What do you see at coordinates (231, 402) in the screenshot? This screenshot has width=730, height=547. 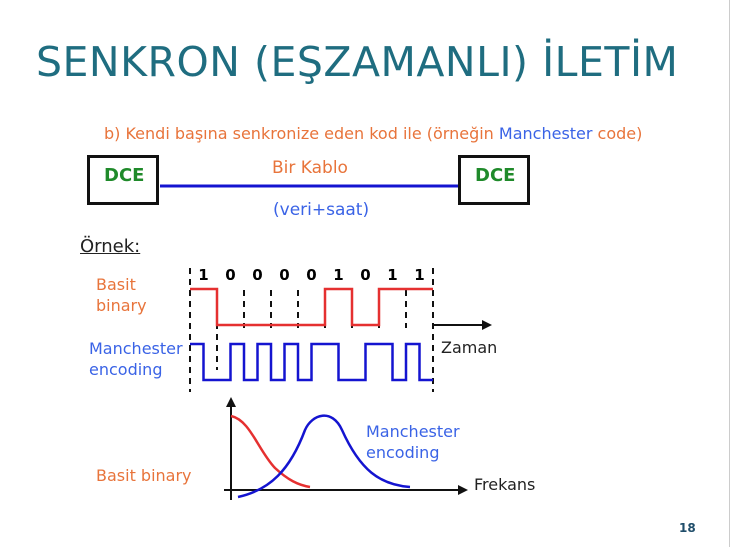 I see `spectrum-y-arrow-icon` at bounding box center [231, 402].